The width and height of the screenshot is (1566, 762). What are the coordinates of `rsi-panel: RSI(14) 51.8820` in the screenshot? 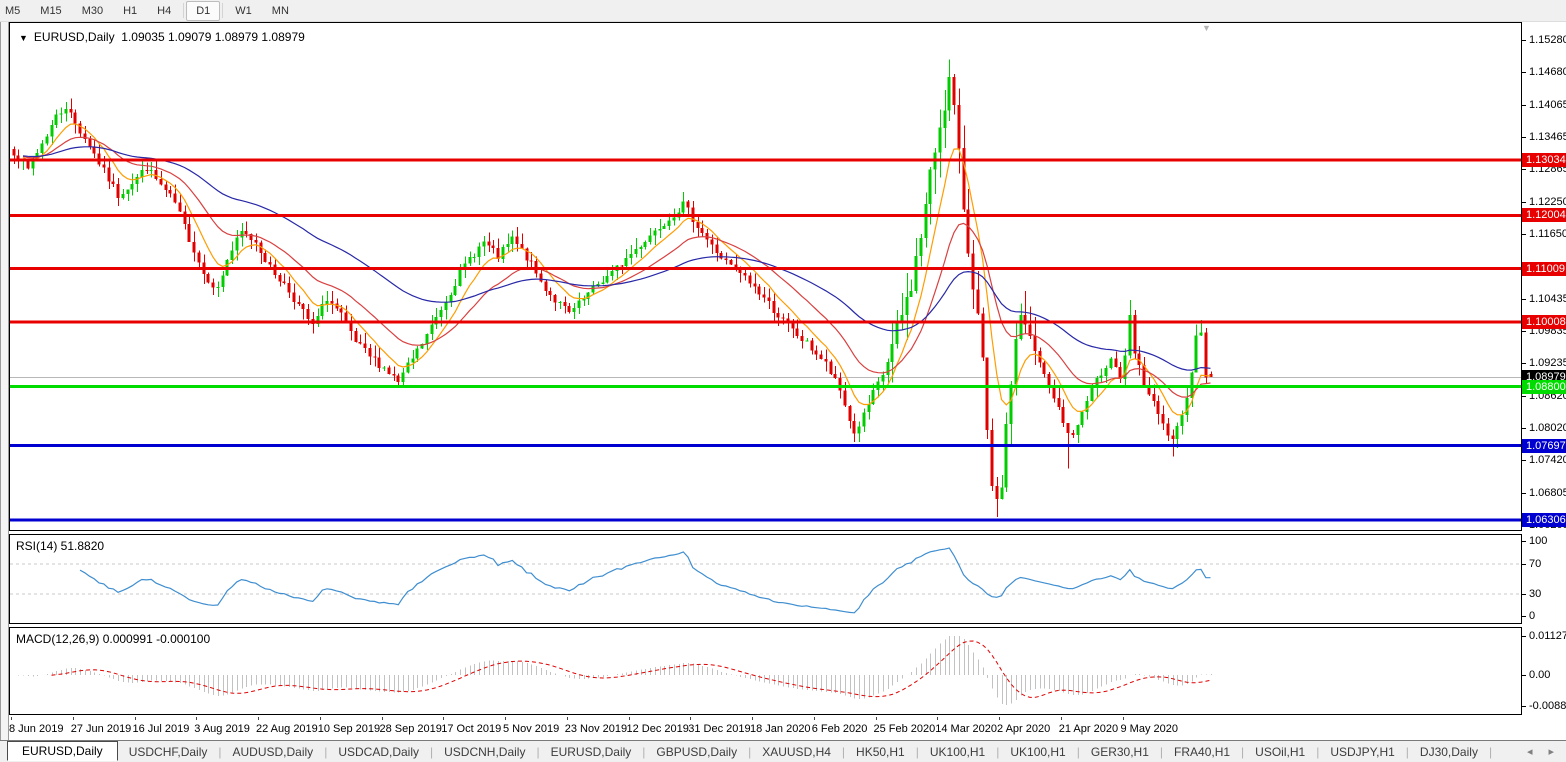 It's located at (765, 579).